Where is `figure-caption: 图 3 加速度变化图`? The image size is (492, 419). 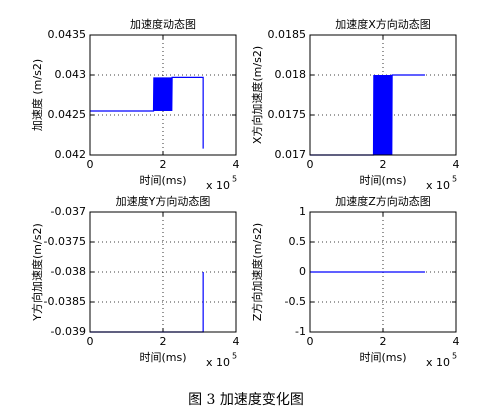 figure-caption: 图 3 加速度变化图 is located at coordinates (246, 400).